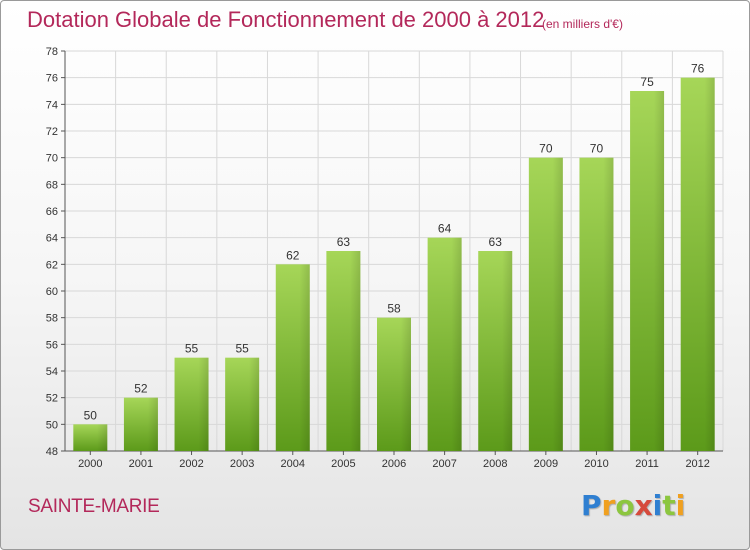  Describe the element at coordinates (52, 319) in the screenshot. I see `y-tick-label: 58` at that location.